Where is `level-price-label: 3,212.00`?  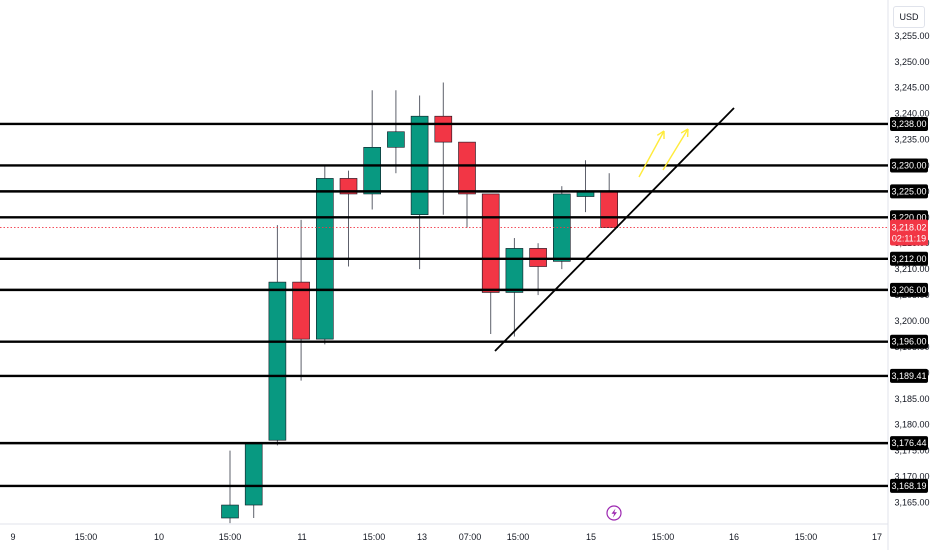 level-price-label: 3,212.00 is located at coordinates (909, 258).